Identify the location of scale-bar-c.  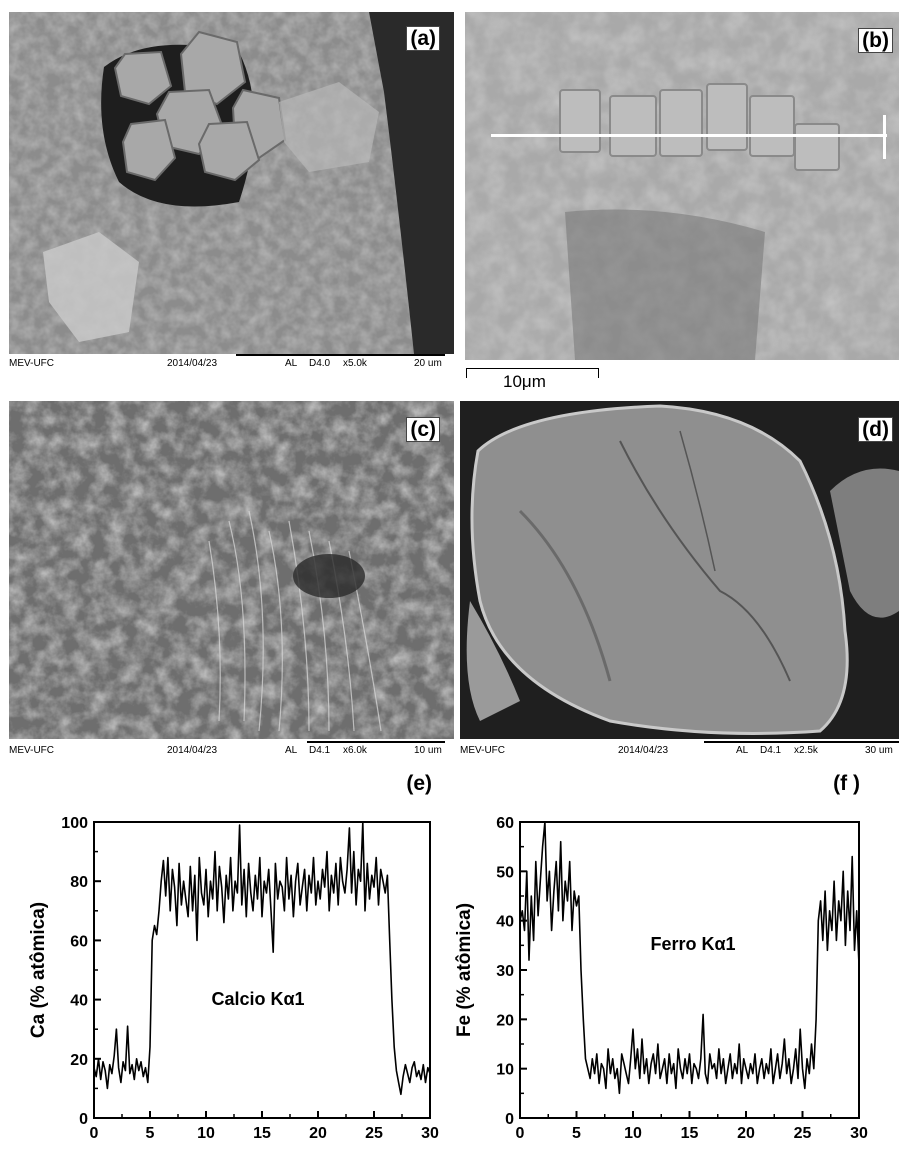
(376, 742).